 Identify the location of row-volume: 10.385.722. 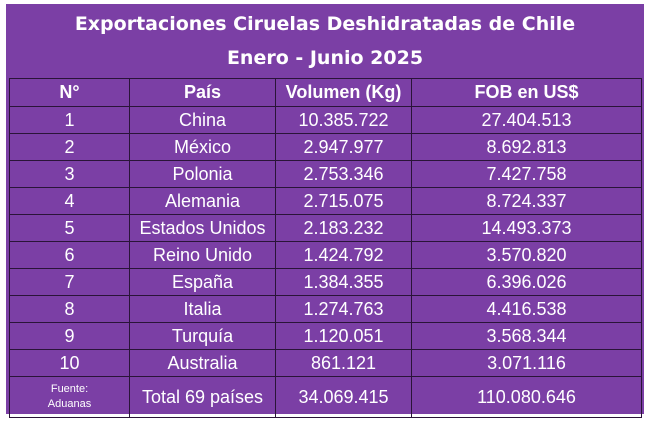
(343, 120).